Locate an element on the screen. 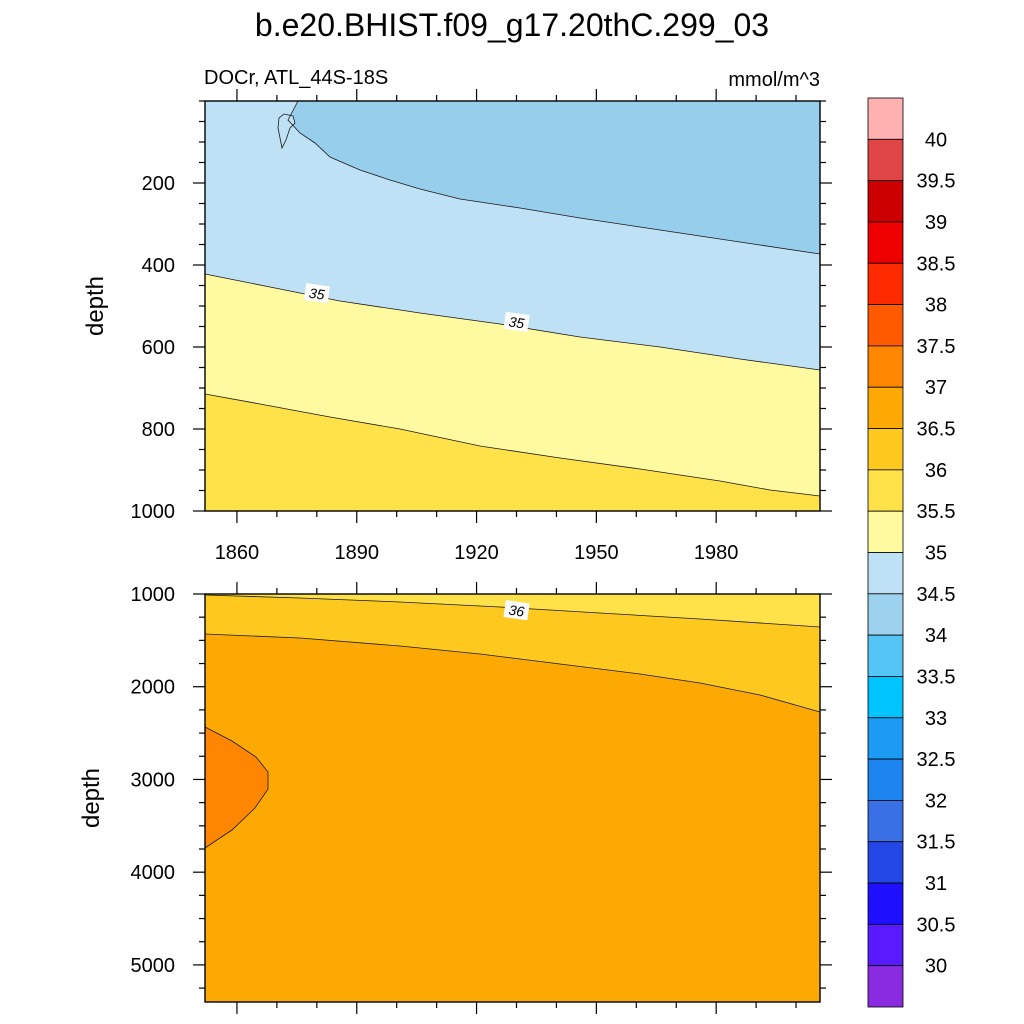  y-tick-label: 400 is located at coordinates (158, 266).